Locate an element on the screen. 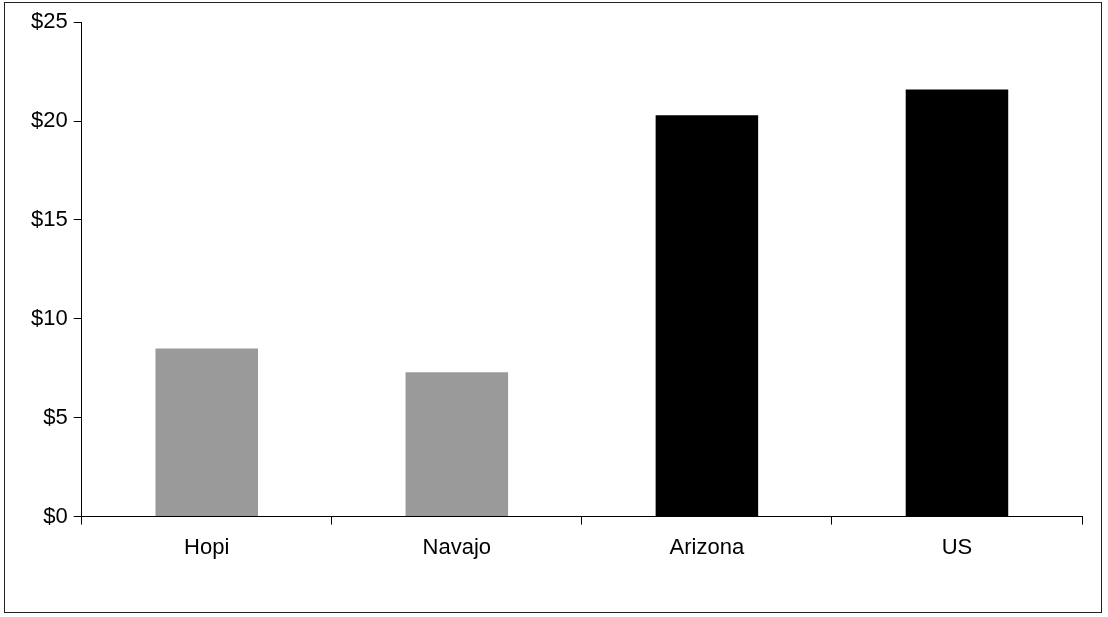 This screenshot has height=617, width=1108. y-tick-label: $0 is located at coordinates (55, 515).